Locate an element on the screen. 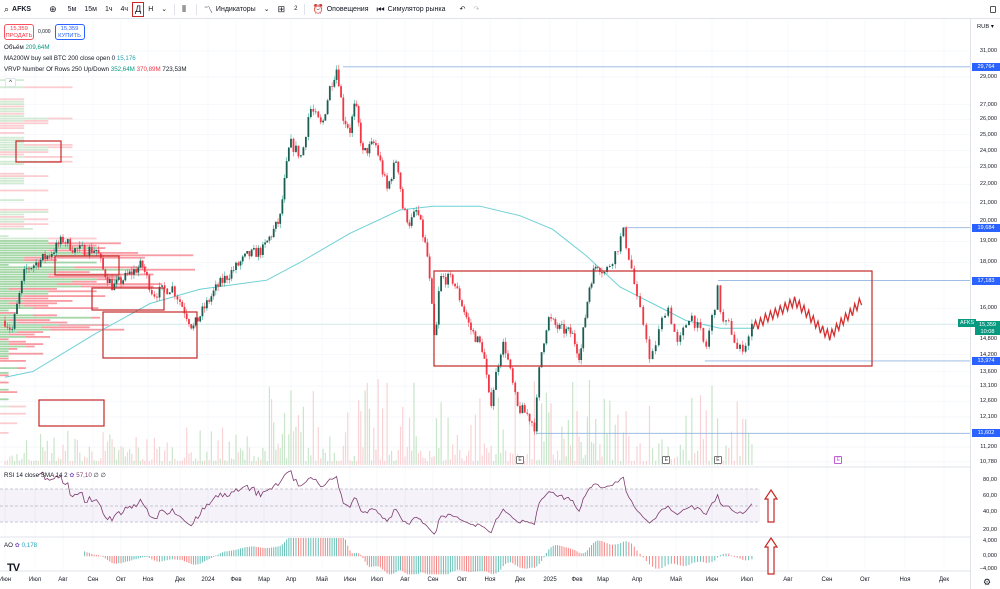 This screenshot has height=589, width=1000. bar-countdown: 10:08 is located at coordinates (987, 331).